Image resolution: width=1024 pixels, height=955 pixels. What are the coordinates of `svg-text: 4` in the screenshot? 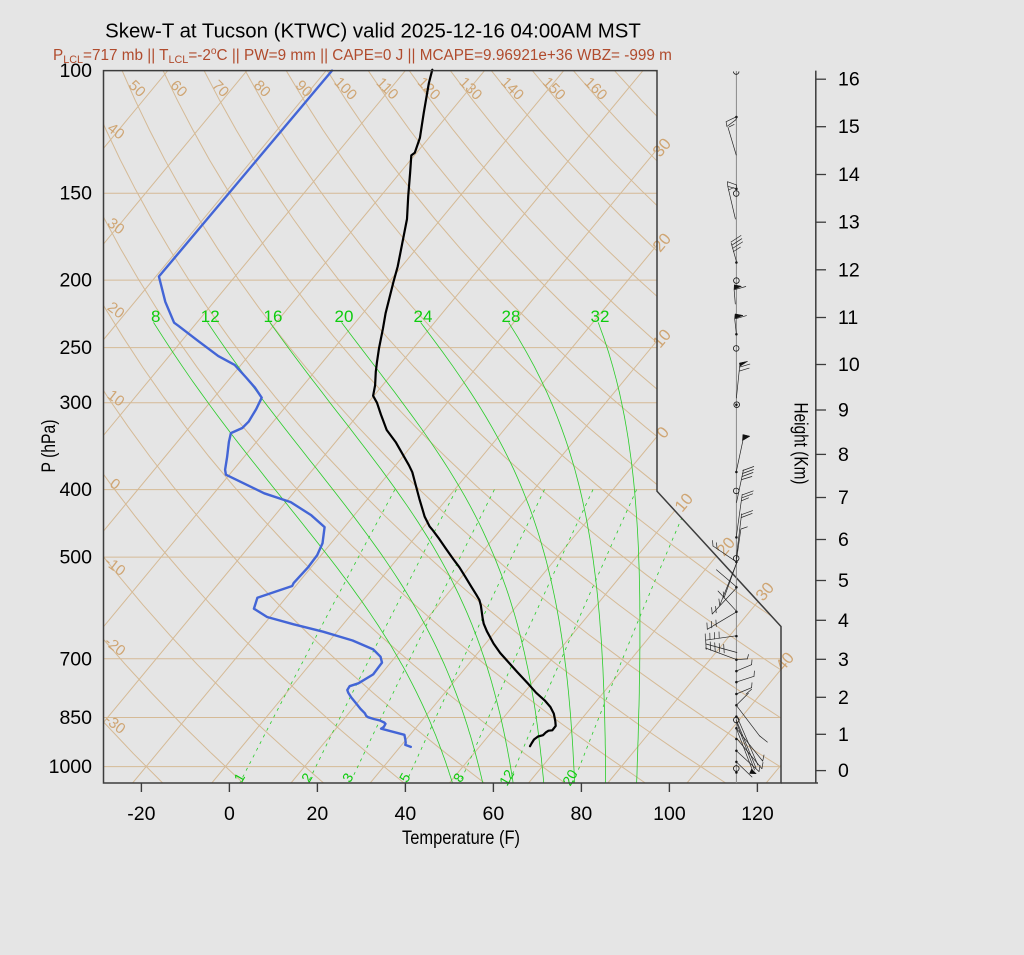 It's located at (843, 621).